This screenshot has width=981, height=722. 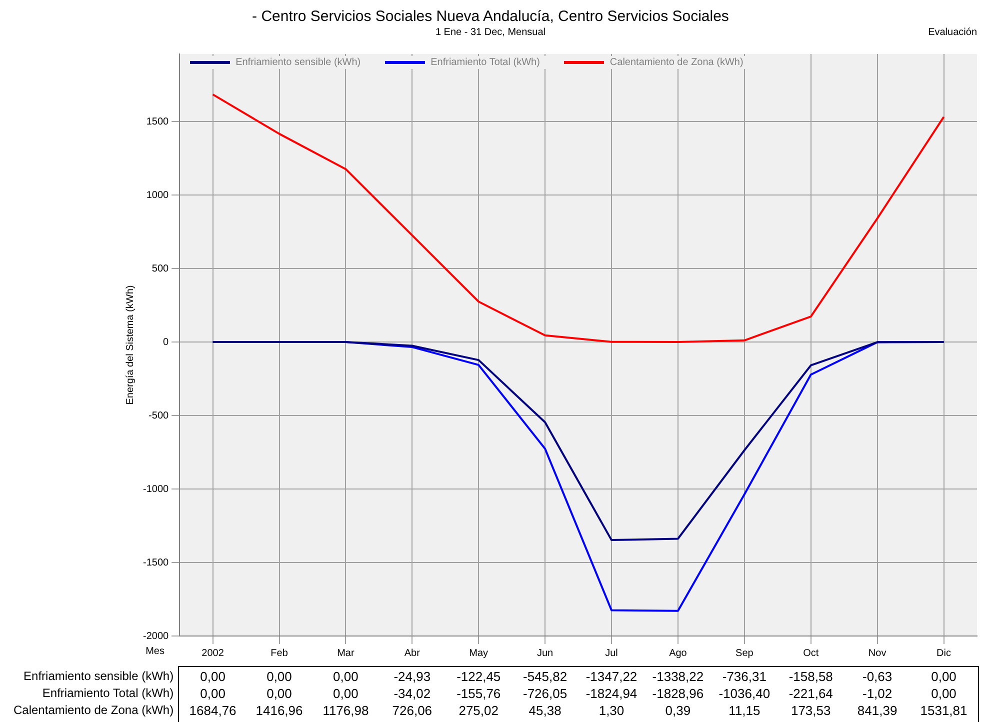 I want to click on data-label: -24,93, so click(x=412, y=676).